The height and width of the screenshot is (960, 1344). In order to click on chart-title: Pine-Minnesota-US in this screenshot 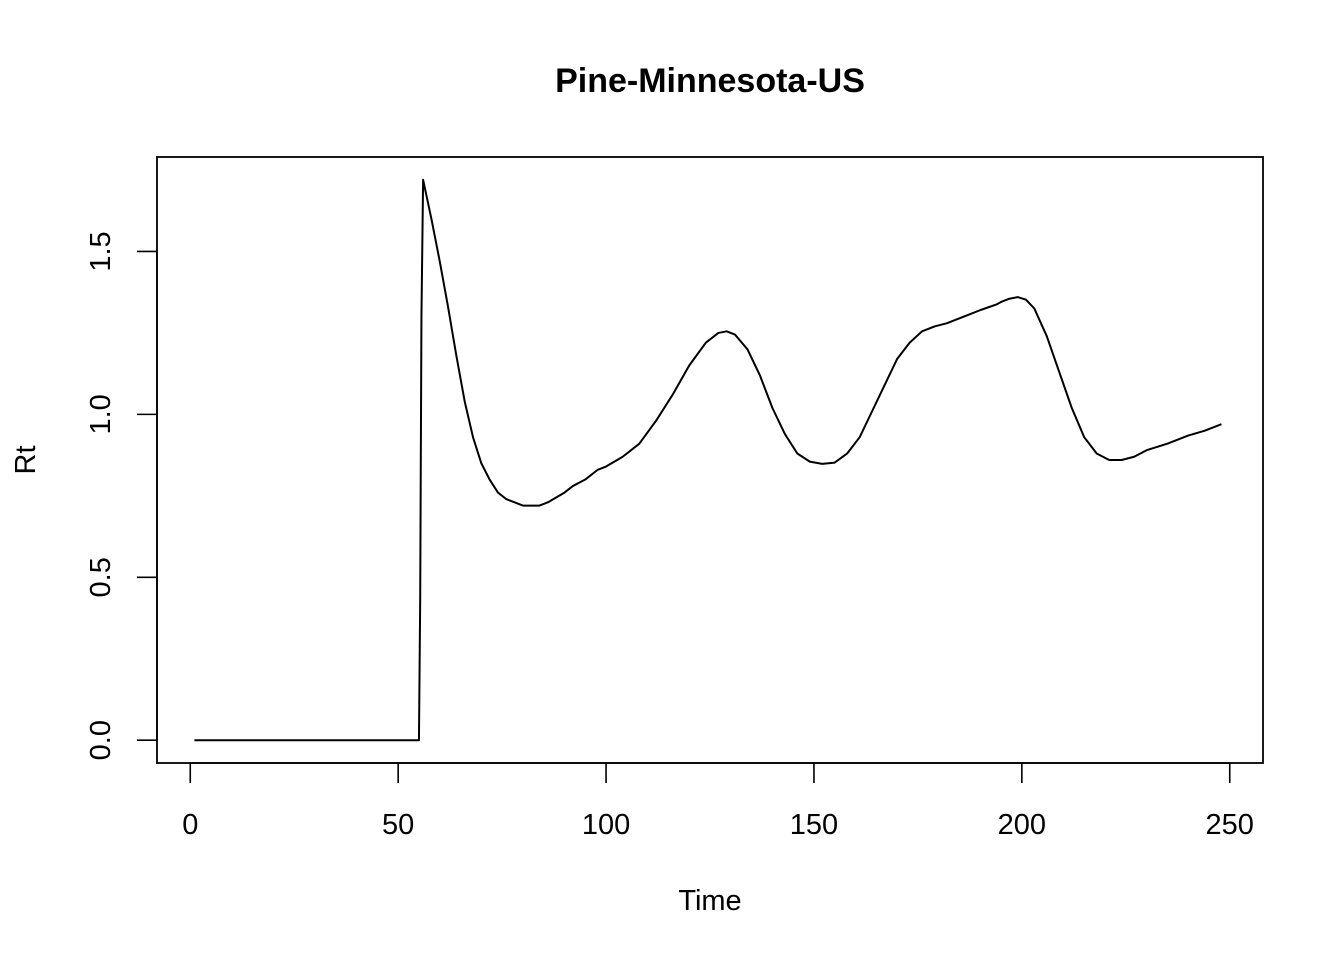, I will do `click(710, 81)`.